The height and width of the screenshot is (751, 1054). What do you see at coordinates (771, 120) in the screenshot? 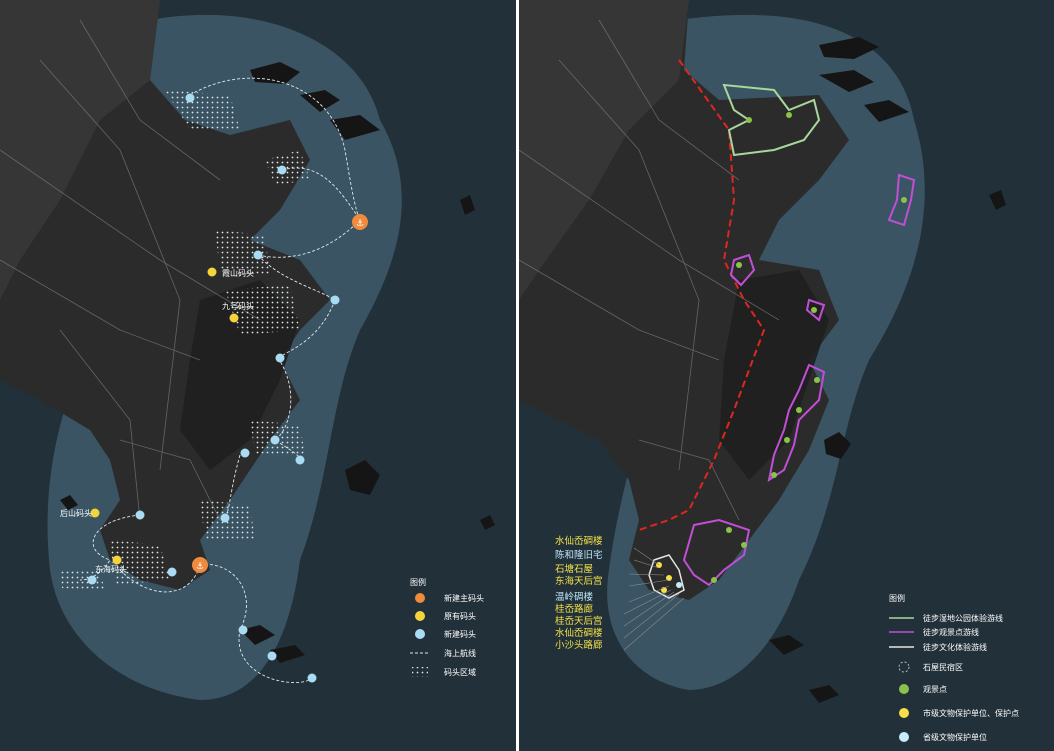
I see `wetland-trail` at bounding box center [771, 120].